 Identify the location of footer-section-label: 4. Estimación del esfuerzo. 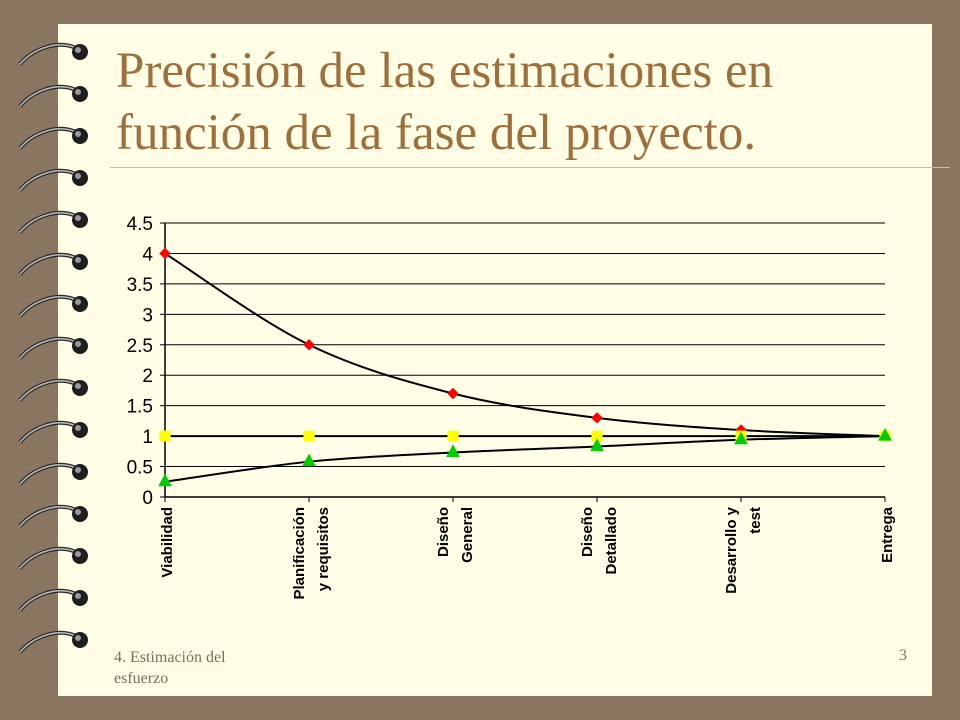
(199, 668).